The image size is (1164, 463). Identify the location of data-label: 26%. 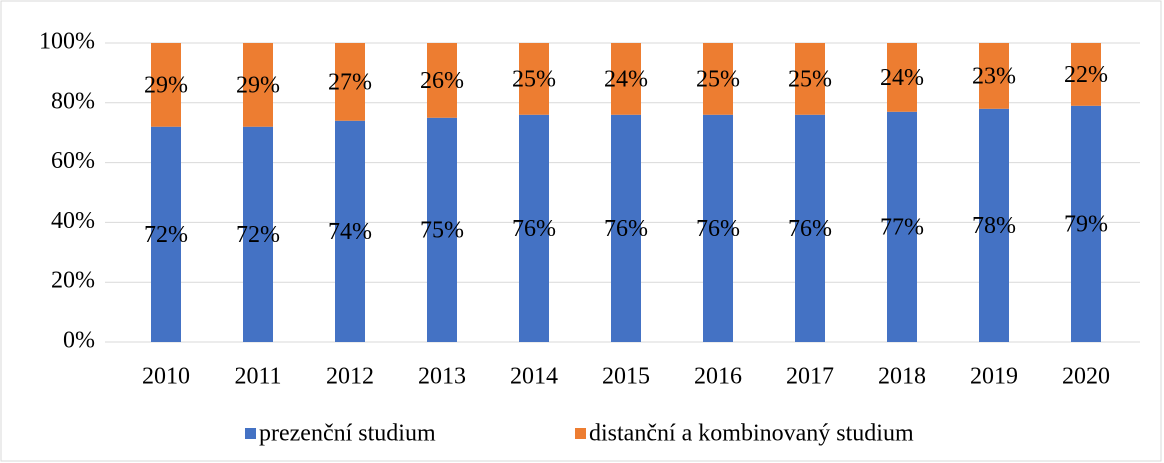
(442, 81).